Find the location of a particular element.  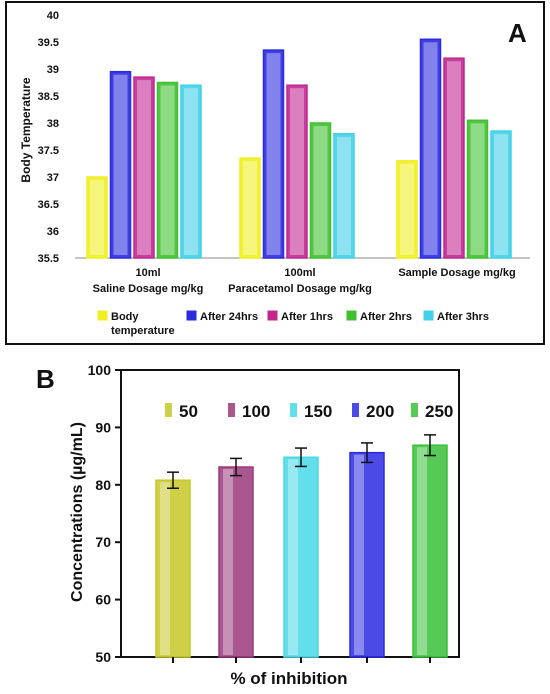

panel-a-bar-g2-s2 is located at coordinates (454, 158).